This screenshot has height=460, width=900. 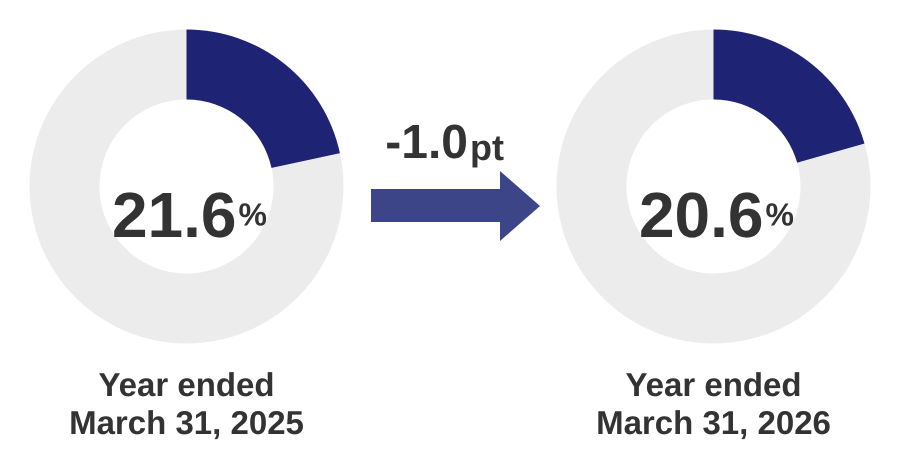 I want to click on text: -1.0pt, so click(x=444, y=143).